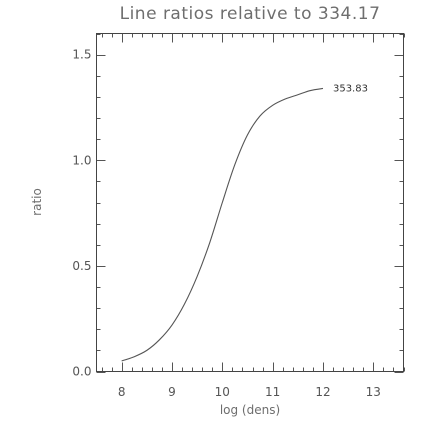 The width and height of the screenshot is (432, 432). What do you see at coordinates (350, 88) in the screenshot?
I see `series-label: 353.83` at bounding box center [350, 88].